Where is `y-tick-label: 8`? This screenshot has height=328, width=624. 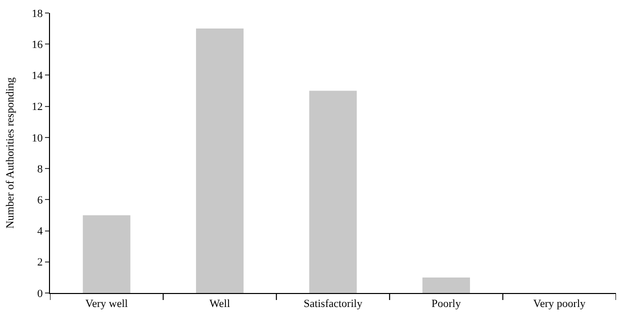 y-tick-label: 8 is located at coordinates (40, 169).